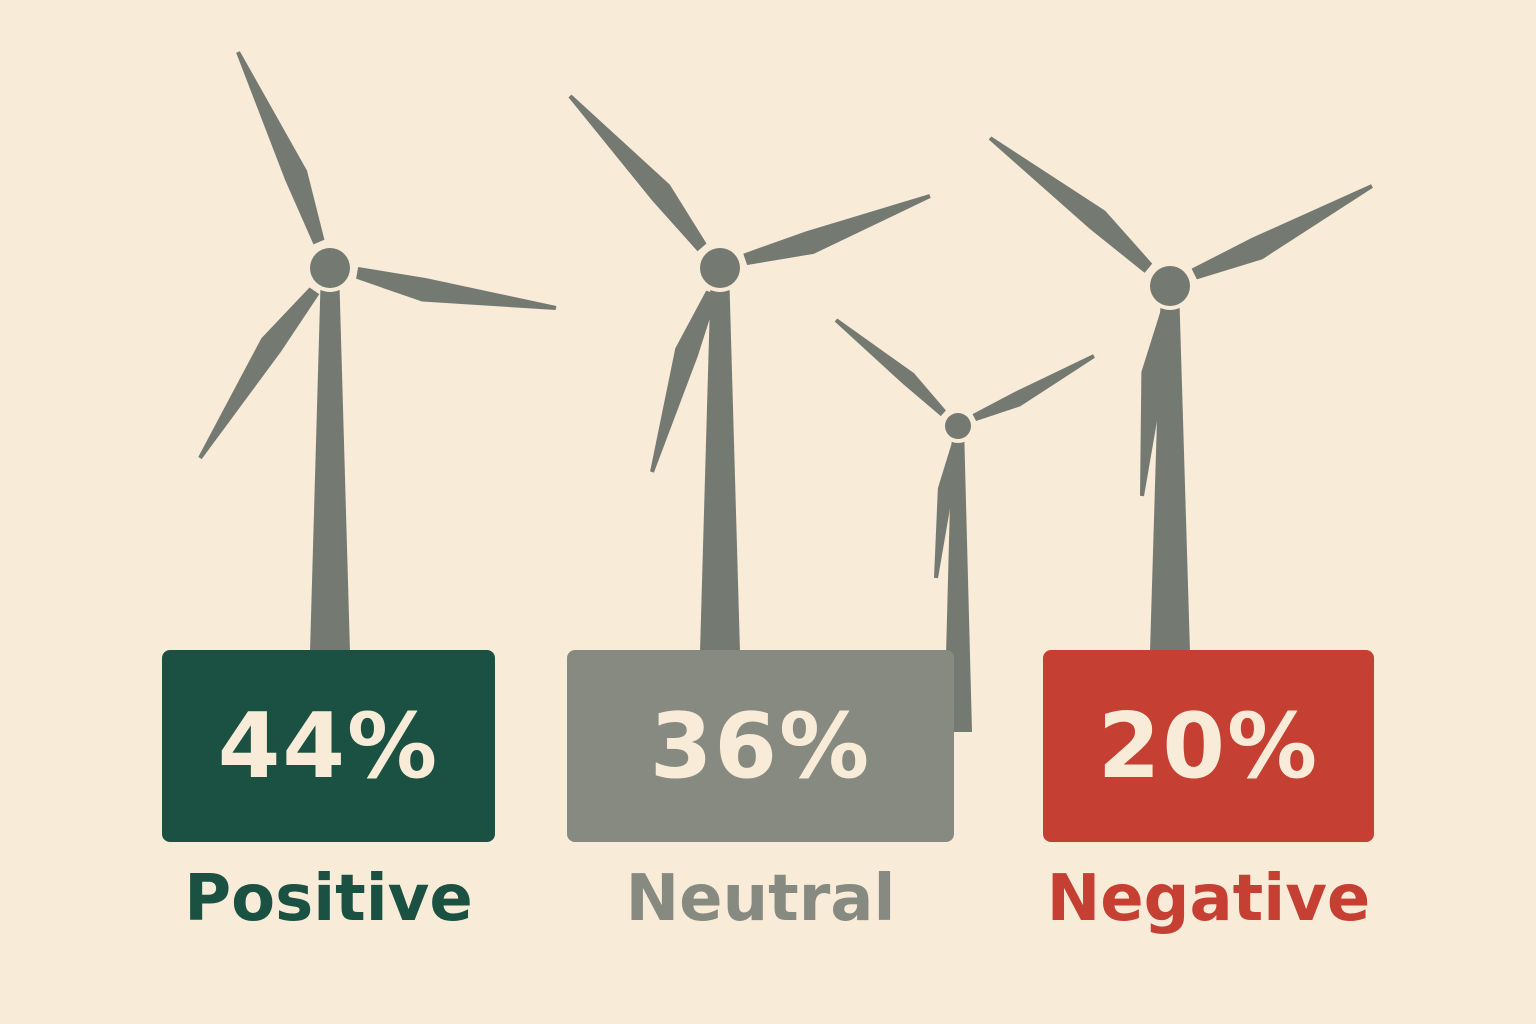  I want to click on turbine-3-hub, so click(1170, 286).